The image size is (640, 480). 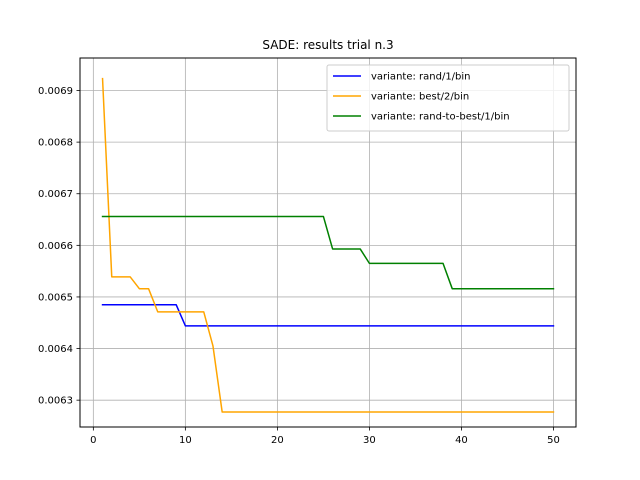 What do you see at coordinates (327, 45) in the screenshot?
I see `chart-title: SADE: results trial n.3` at bounding box center [327, 45].